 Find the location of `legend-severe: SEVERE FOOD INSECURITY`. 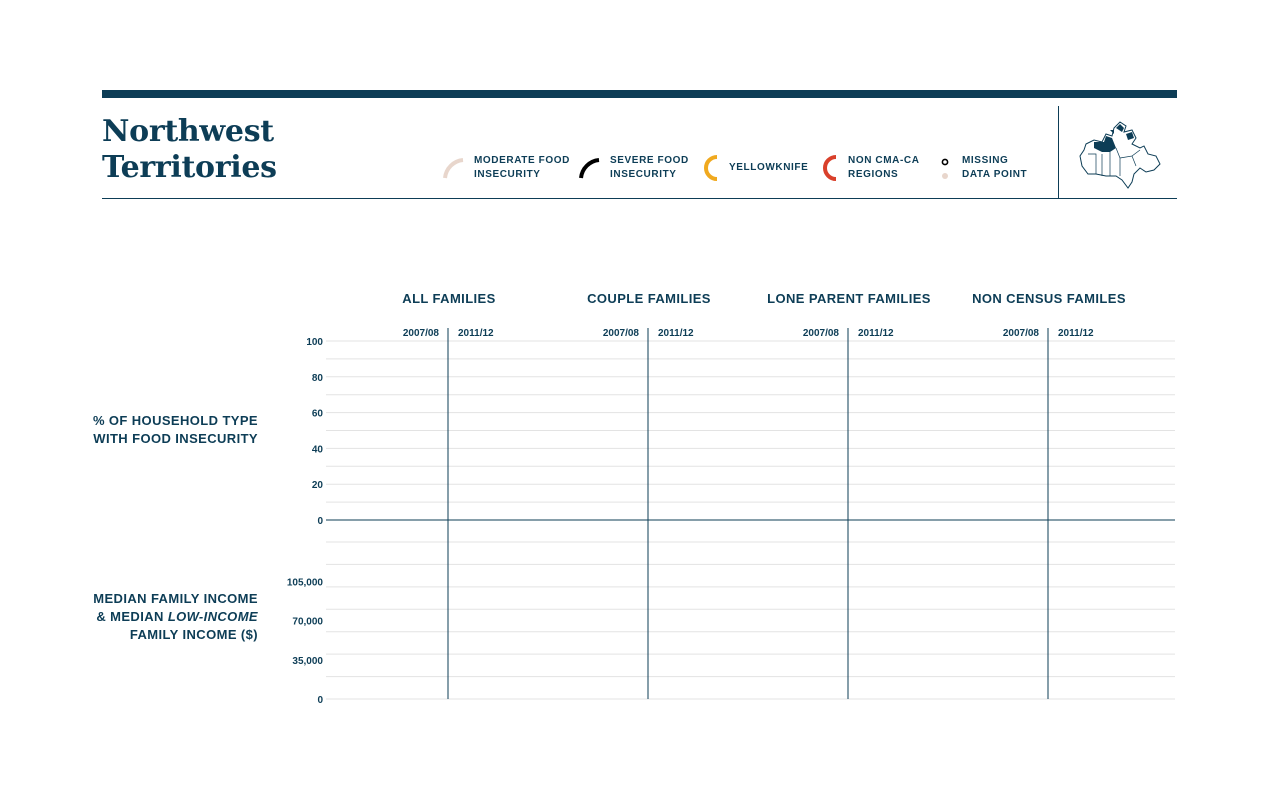

legend-severe: SEVERE FOOD INSECURITY is located at coordinates (649, 168).